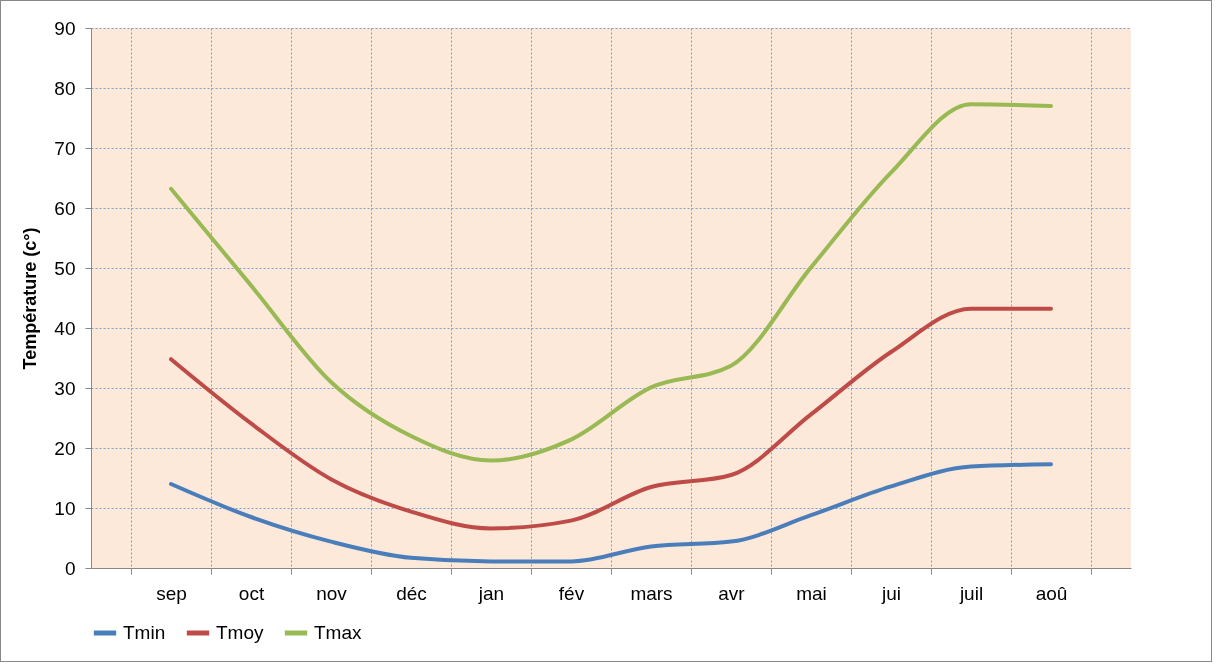  Describe the element at coordinates (65, 148) in the screenshot. I see `y-tick-label: 70` at that location.